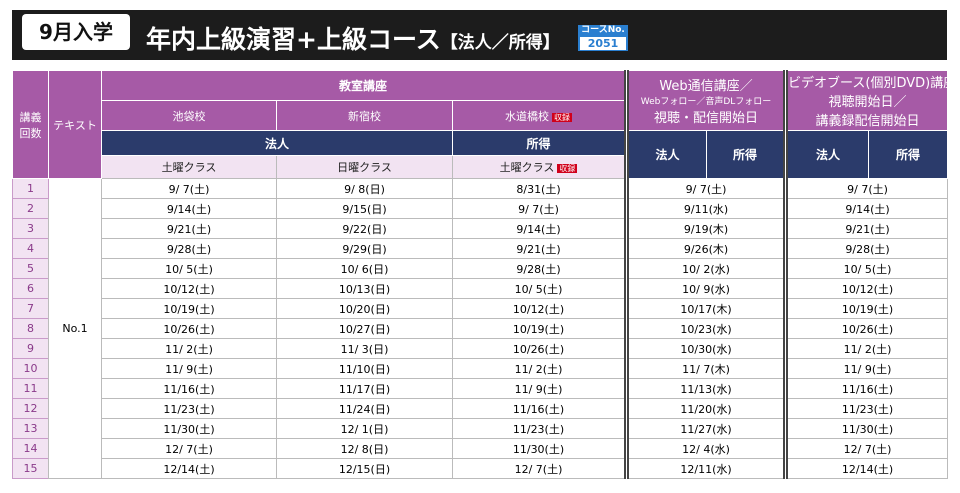  I want to click on cell: 12/ 8(日), so click(364, 448).